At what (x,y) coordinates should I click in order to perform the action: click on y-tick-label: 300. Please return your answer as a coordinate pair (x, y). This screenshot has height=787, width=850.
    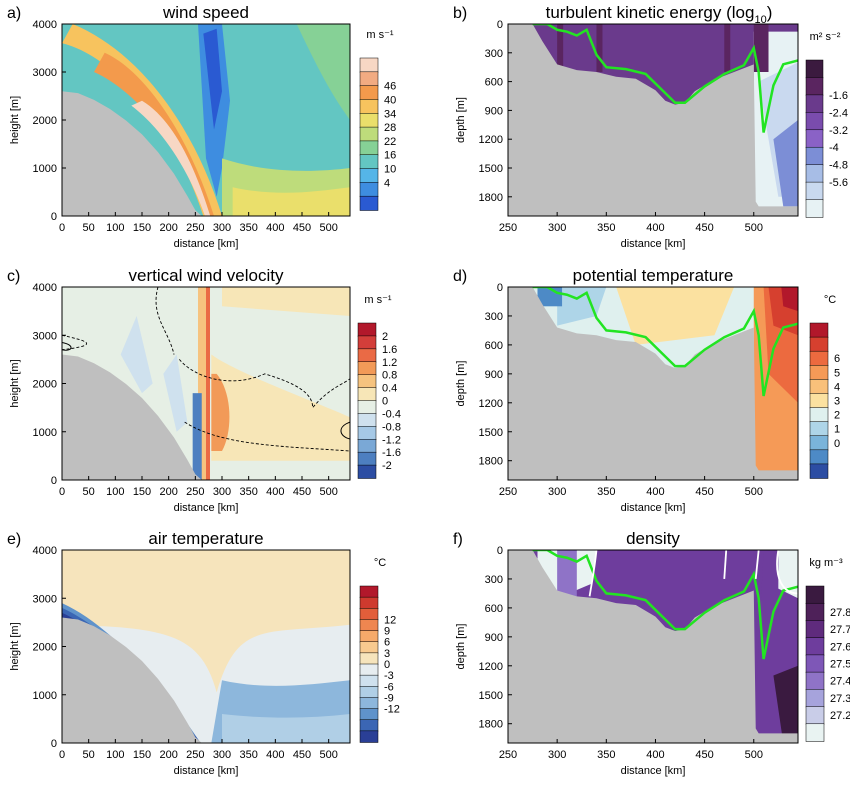
    Looking at the image, I should click on (494, 580).